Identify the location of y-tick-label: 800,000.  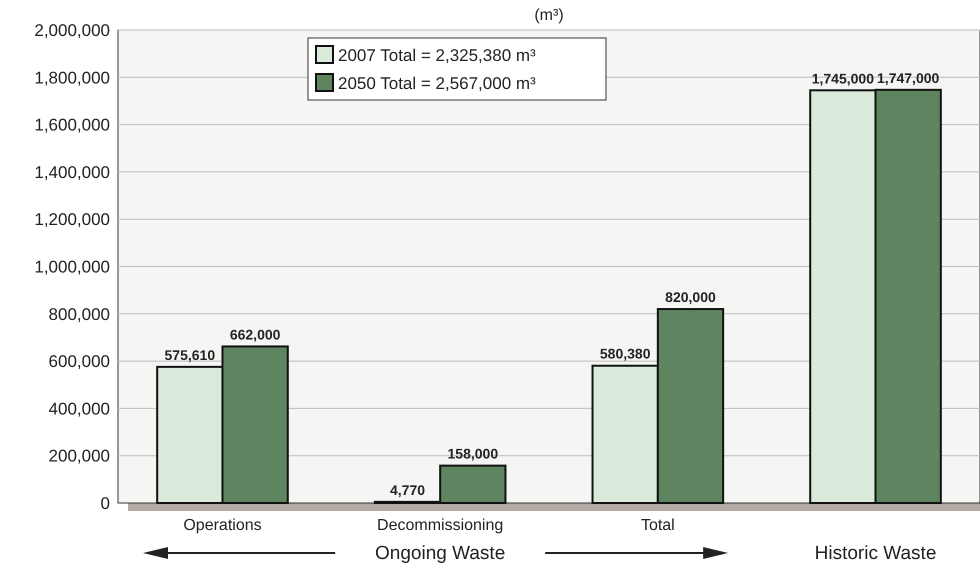
(79, 314).